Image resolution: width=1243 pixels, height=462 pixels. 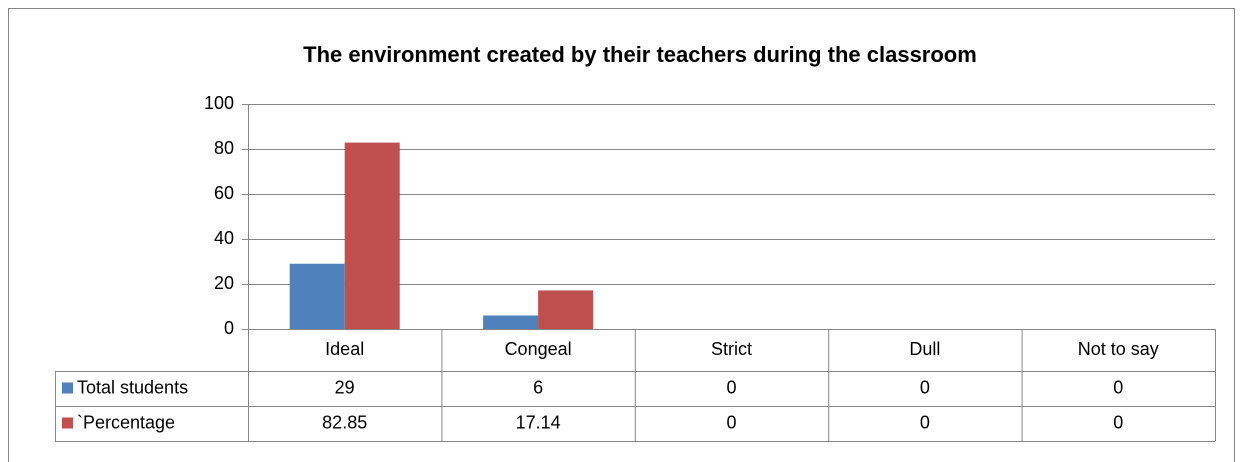 What do you see at coordinates (126, 422) in the screenshot?
I see `legend-label: `Percentage` at bounding box center [126, 422].